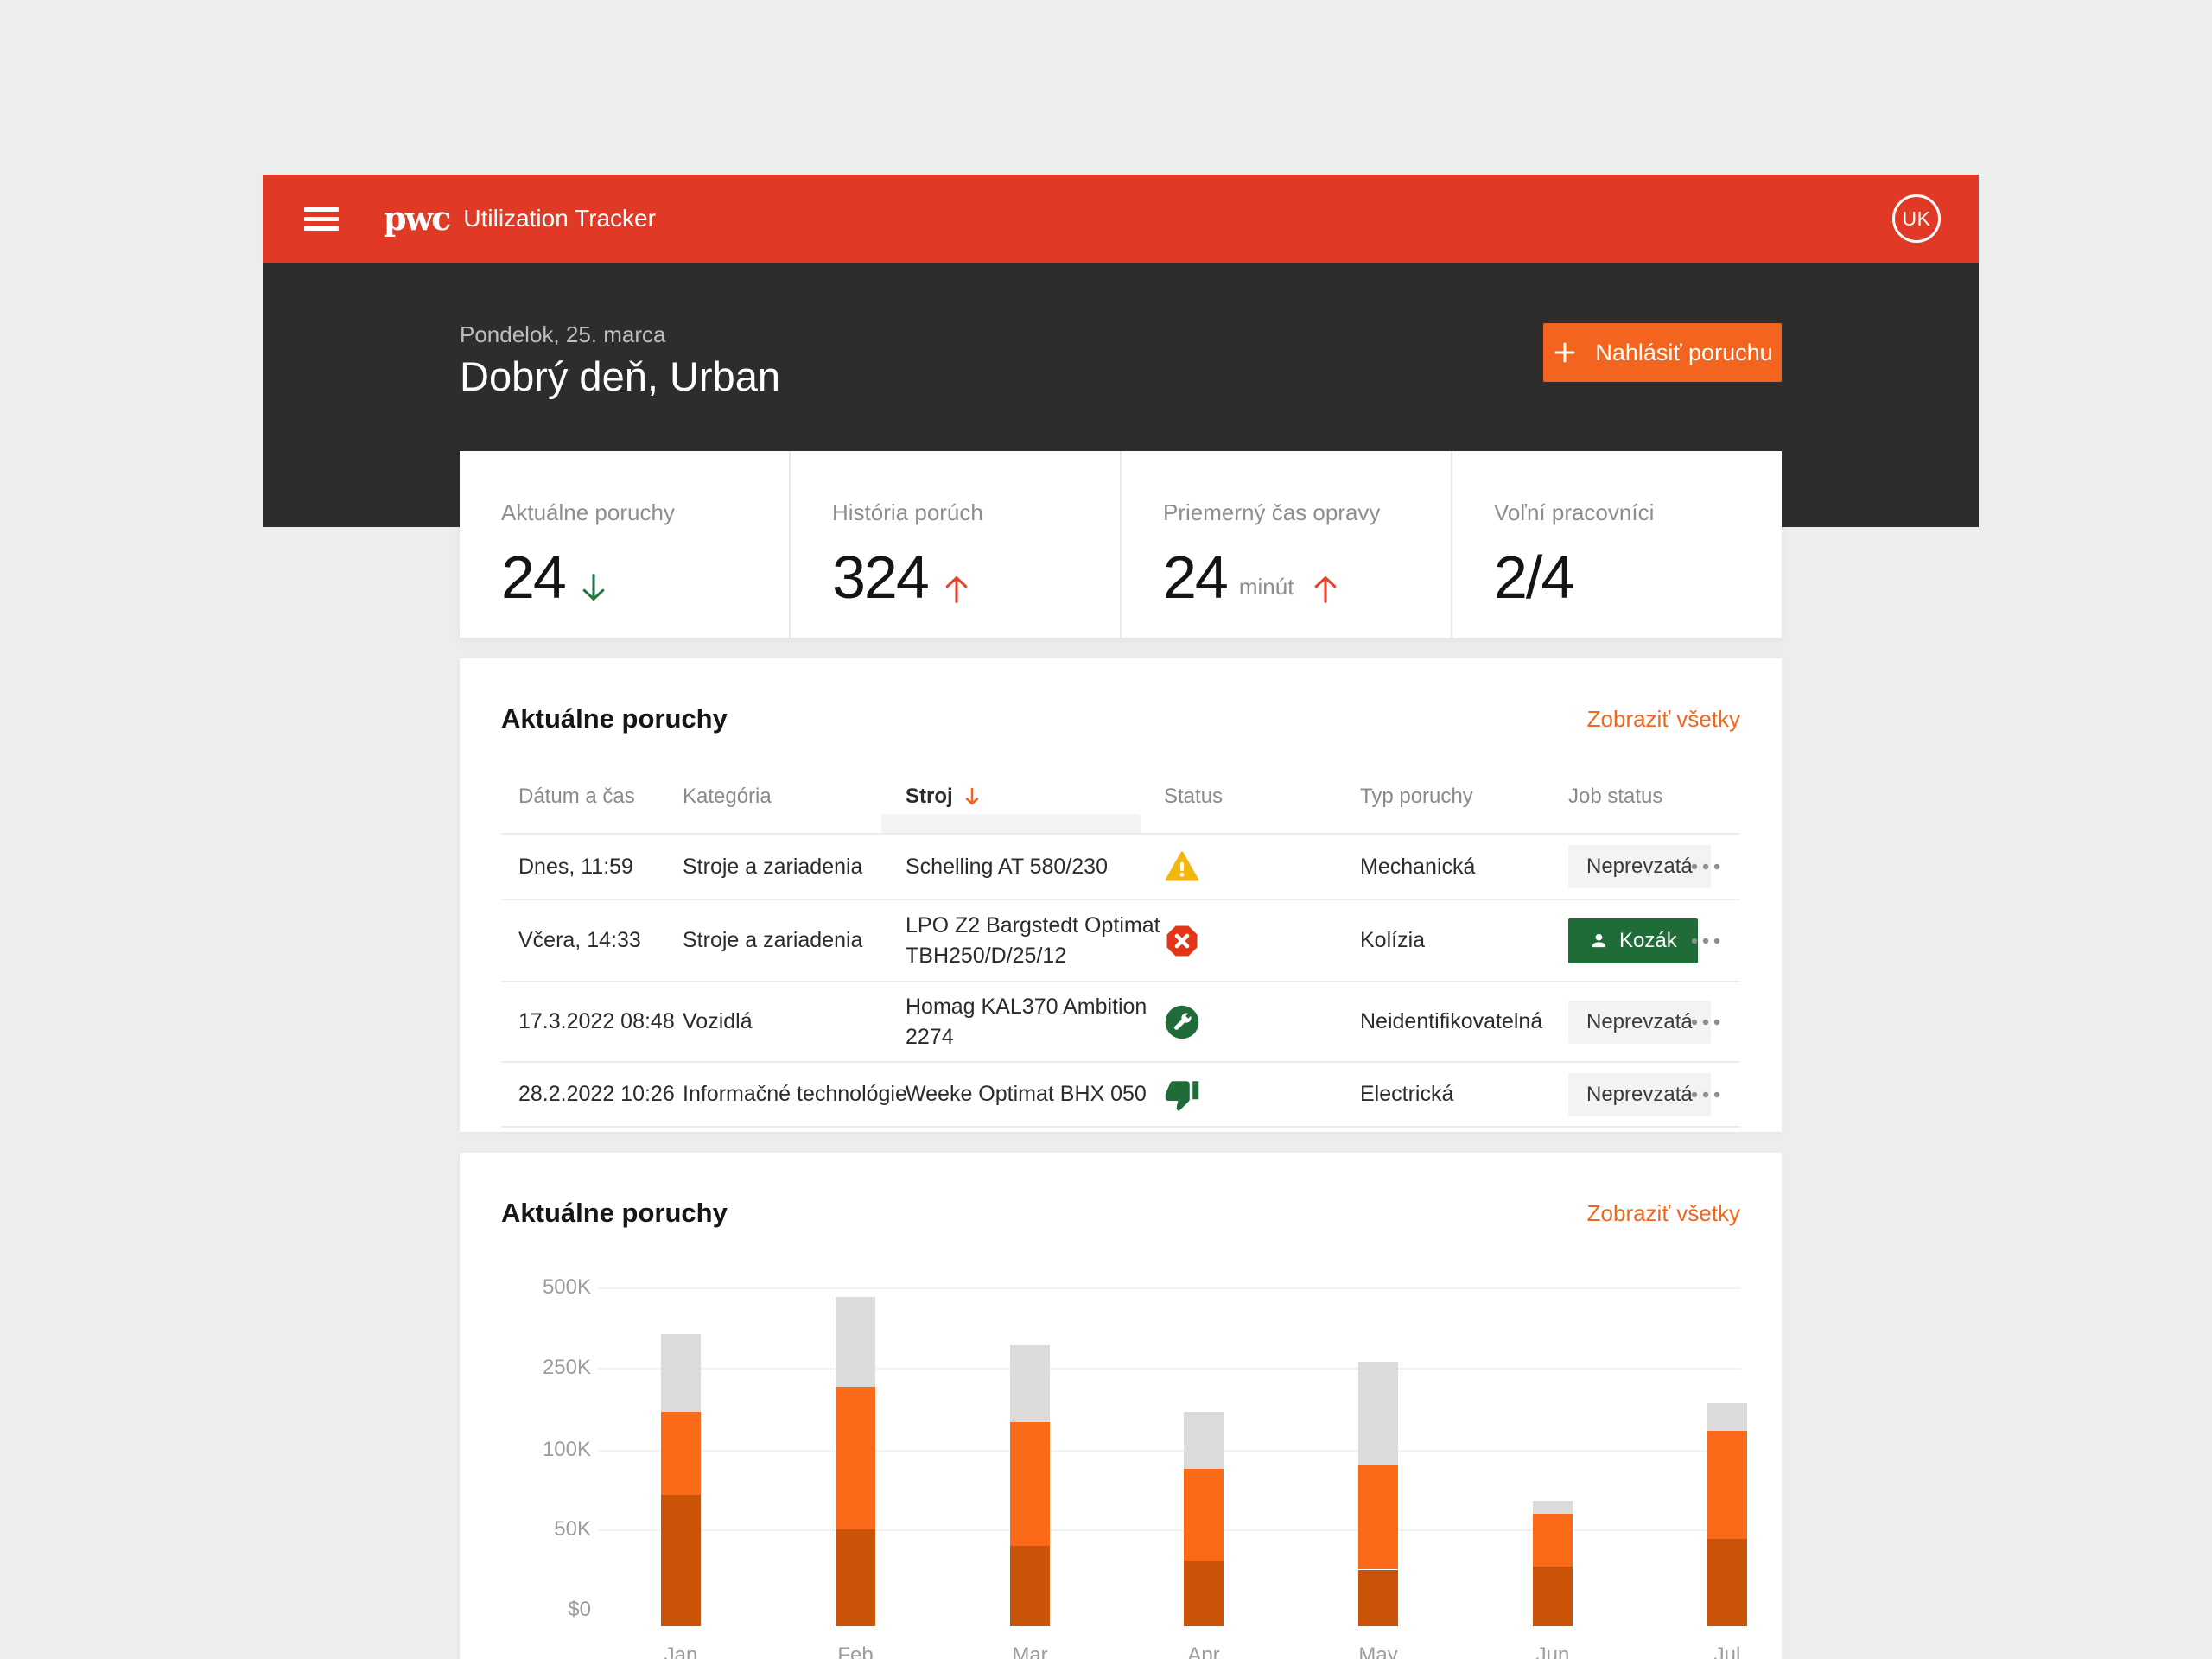 The image size is (2212, 1659). What do you see at coordinates (1684, 352) in the screenshot?
I see `report-fault-label: Nahlásiť poruchu` at bounding box center [1684, 352].